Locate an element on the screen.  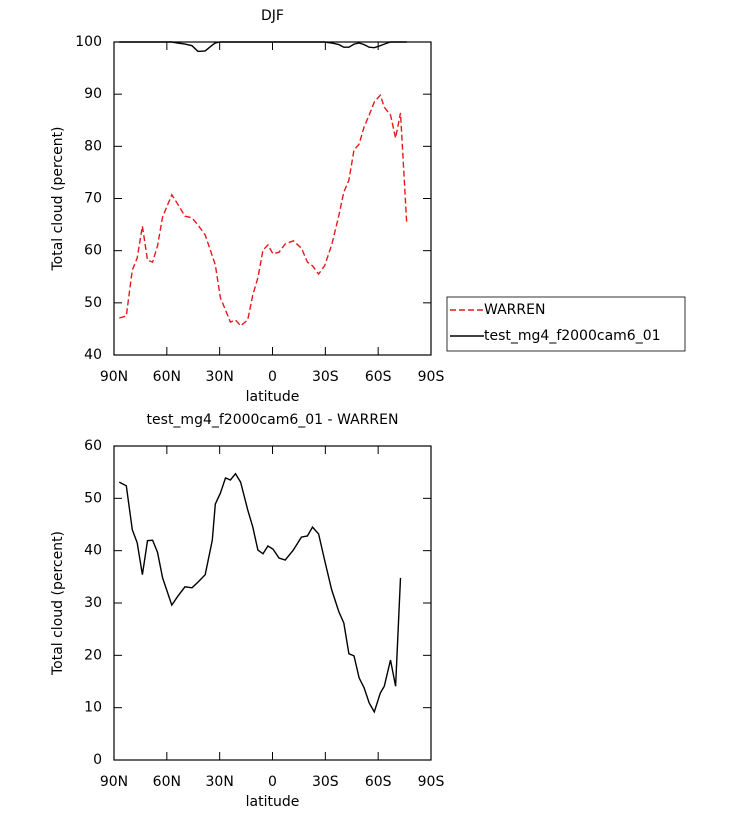
y-tick-label: 90 is located at coordinates (93, 94).